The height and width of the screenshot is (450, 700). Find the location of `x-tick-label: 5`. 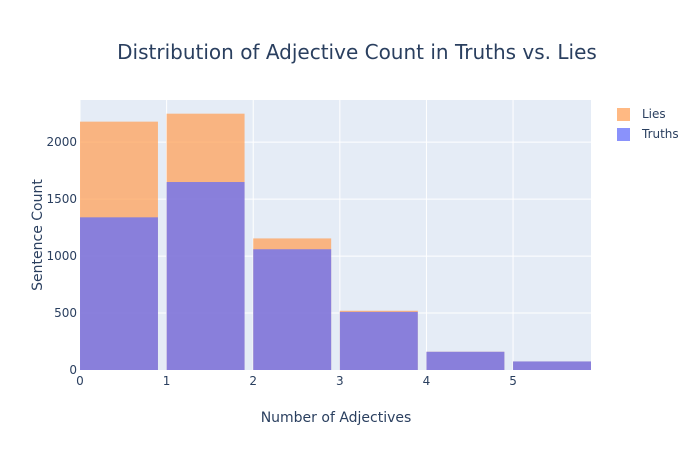

x-tick-label: 5 is located at coordinates (513, 381).